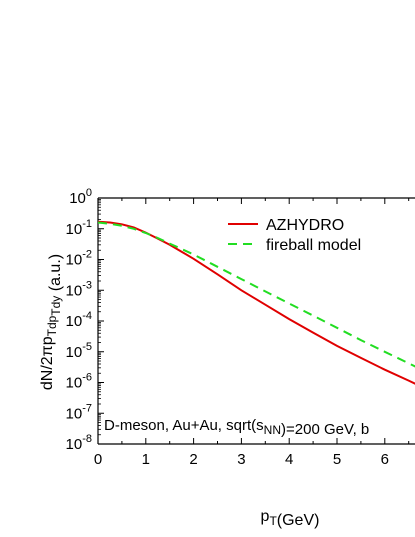 This screenshot has height=537, width=415. Describe the element at coordinates (79, 382) in the screenshot. I see `y-tick-label: 10⁻⁶` at that location.